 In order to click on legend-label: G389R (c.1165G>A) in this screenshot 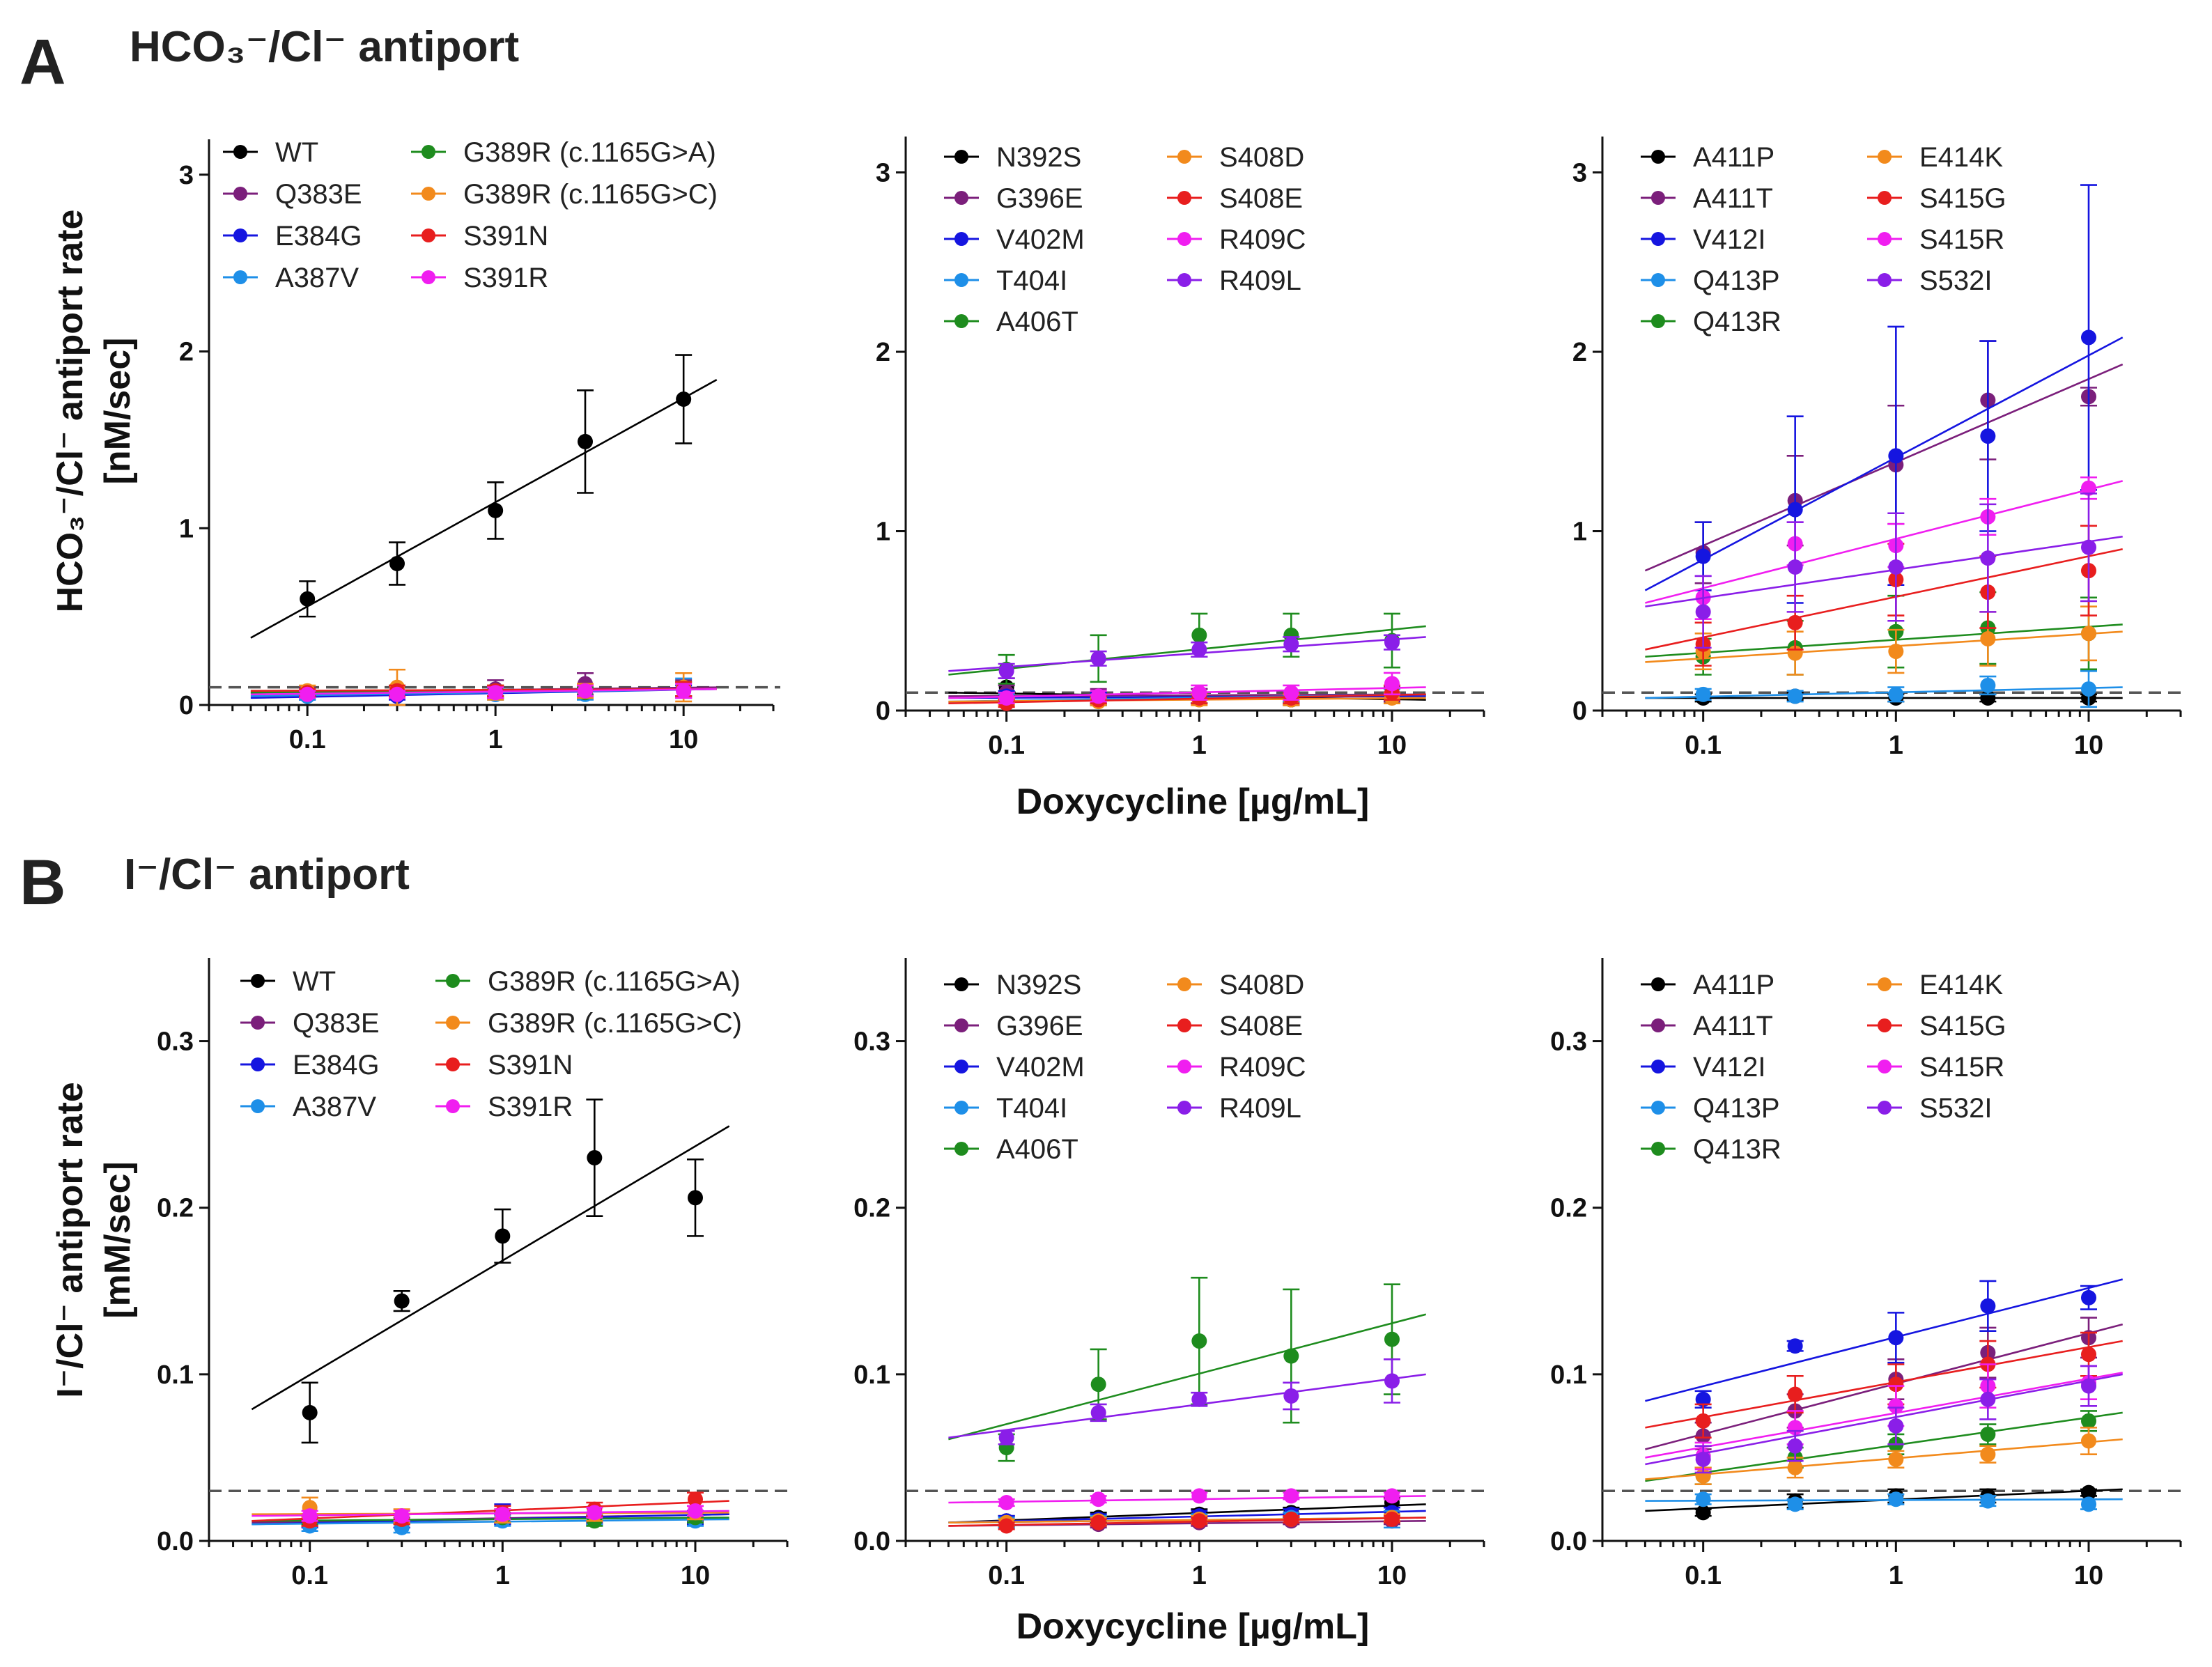, I will do `click(589, 152)`.